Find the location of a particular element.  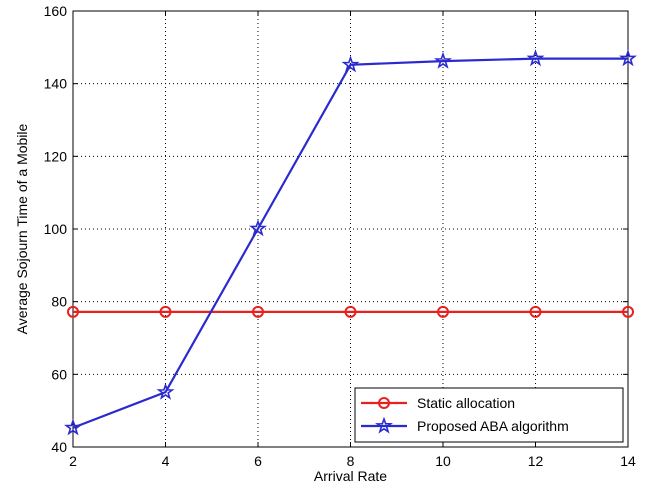

y-tick-label: 140 is located at coordinates (56, 84).